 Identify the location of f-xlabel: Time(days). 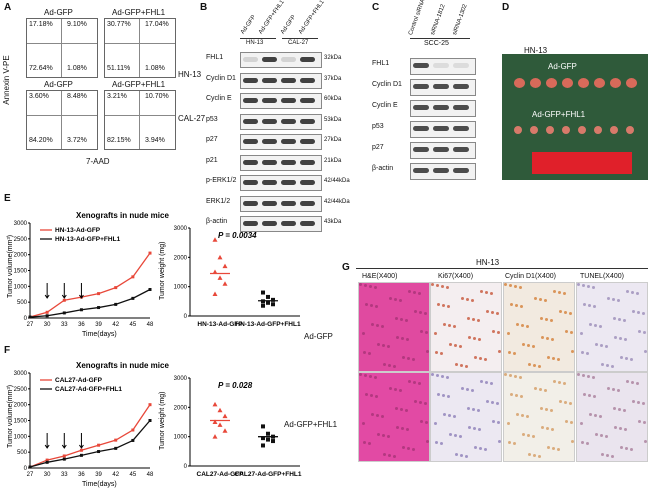
(99, 484).